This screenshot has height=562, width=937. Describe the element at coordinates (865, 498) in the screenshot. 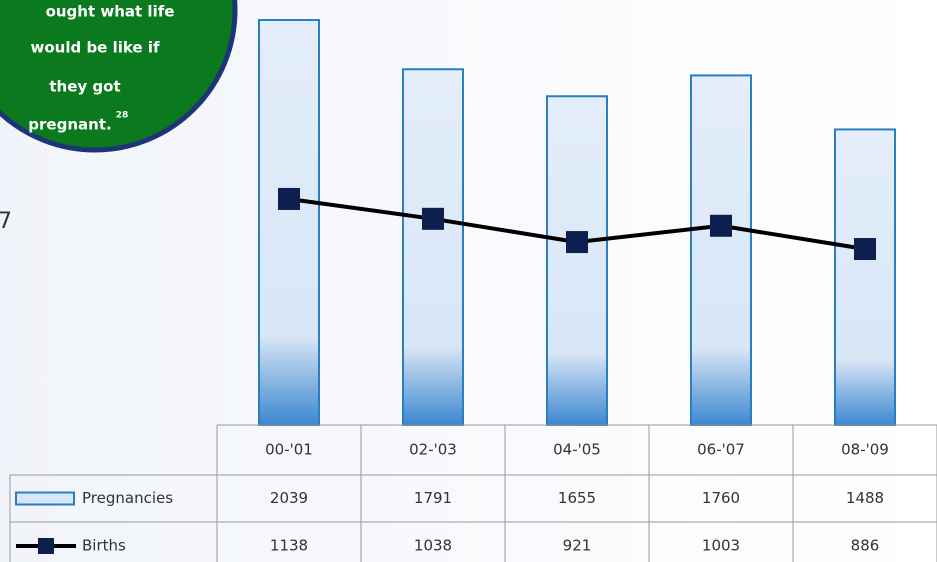

I see `table-value: 1488` at that location.